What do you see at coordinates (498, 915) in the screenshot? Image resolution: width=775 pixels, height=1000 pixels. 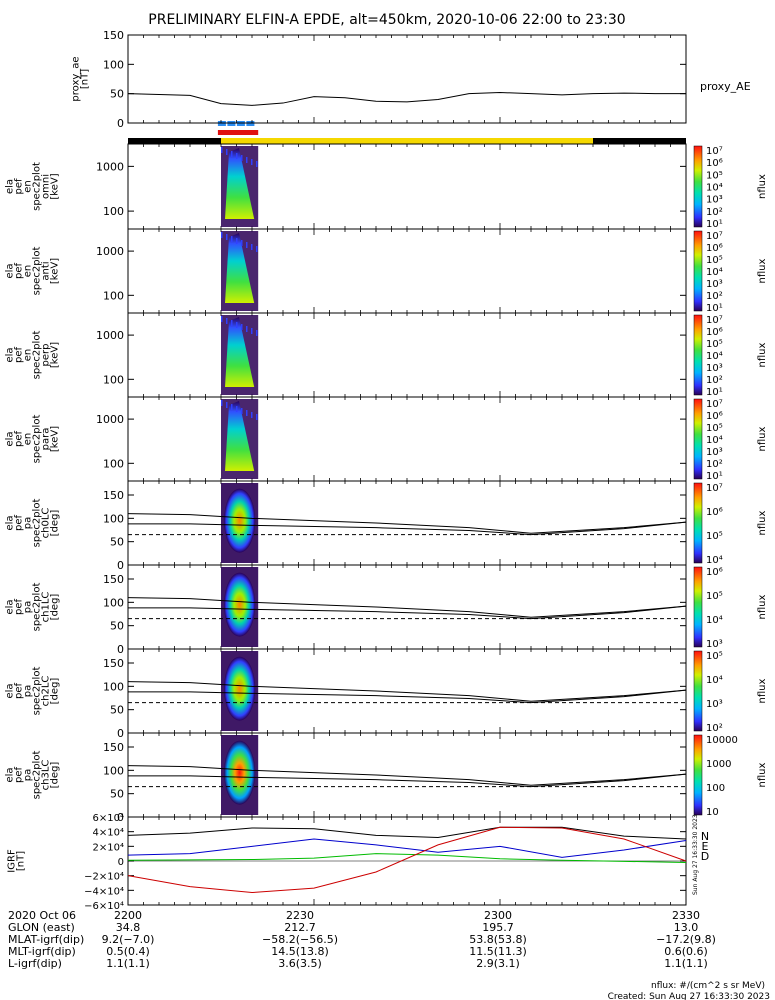 I see `footer-value: 2300` at bounding box center [498, 915].